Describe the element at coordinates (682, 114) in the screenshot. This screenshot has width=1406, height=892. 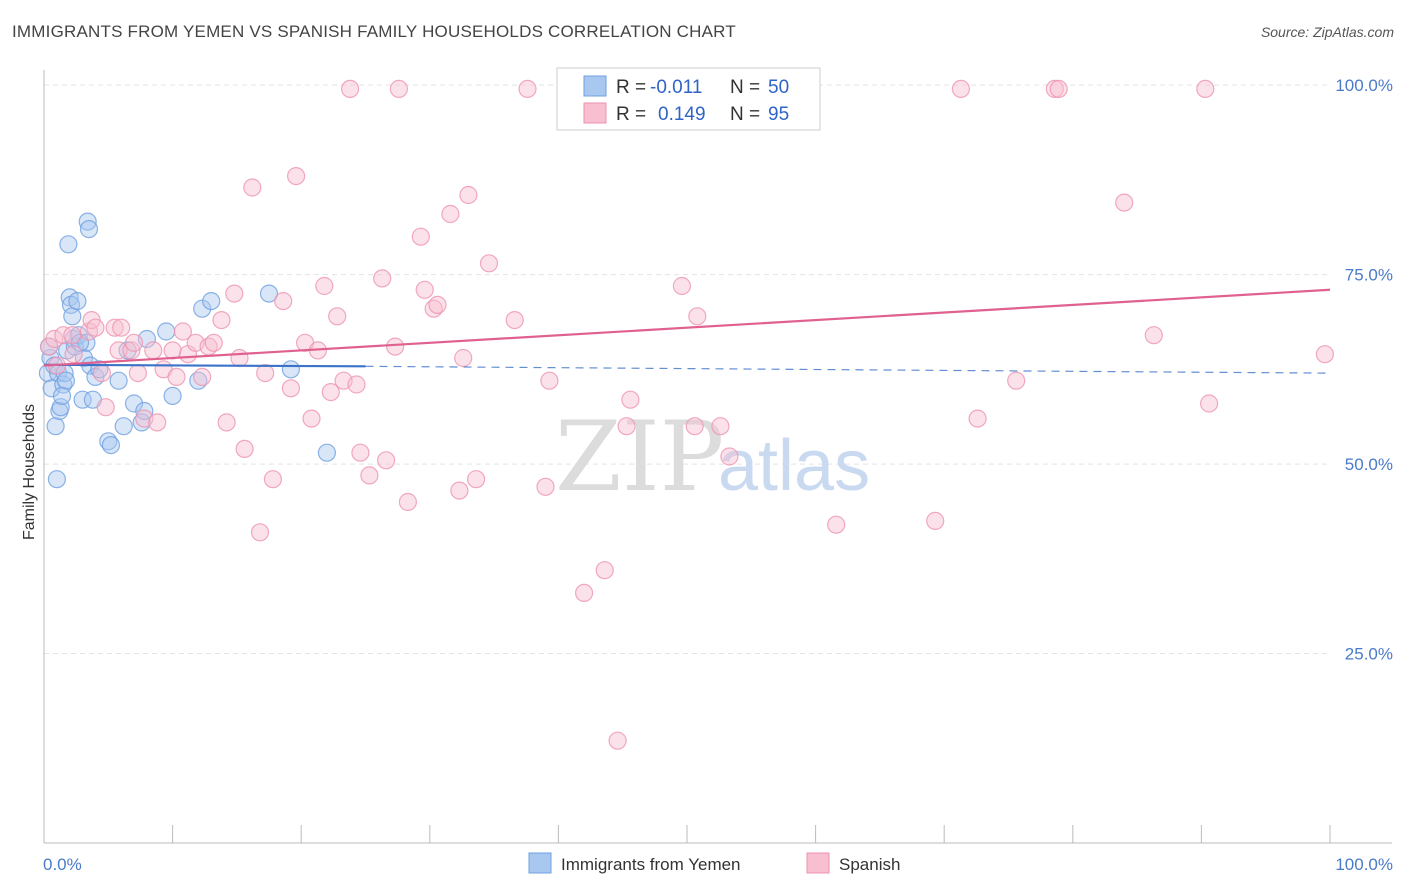
I see `legend-r-value-spanish: 0.149` at that location.